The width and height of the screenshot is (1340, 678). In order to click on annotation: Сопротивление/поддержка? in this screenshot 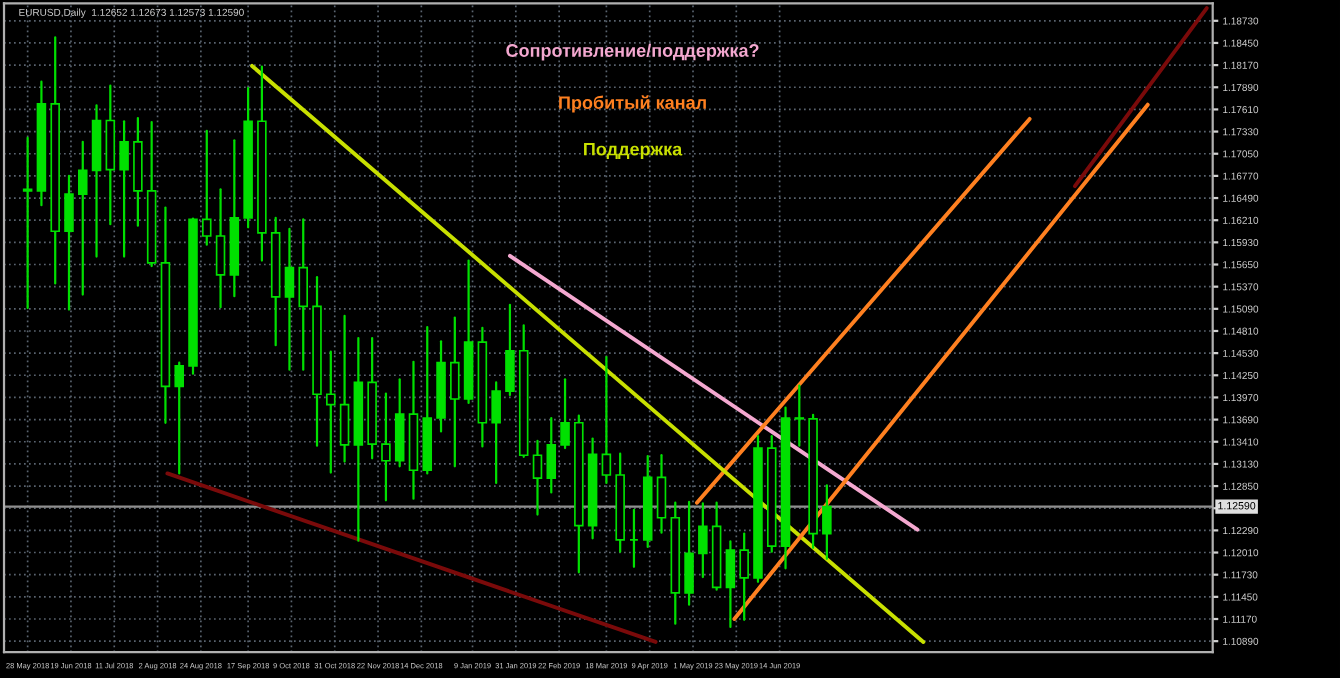, I will do `click(632, 52)`.